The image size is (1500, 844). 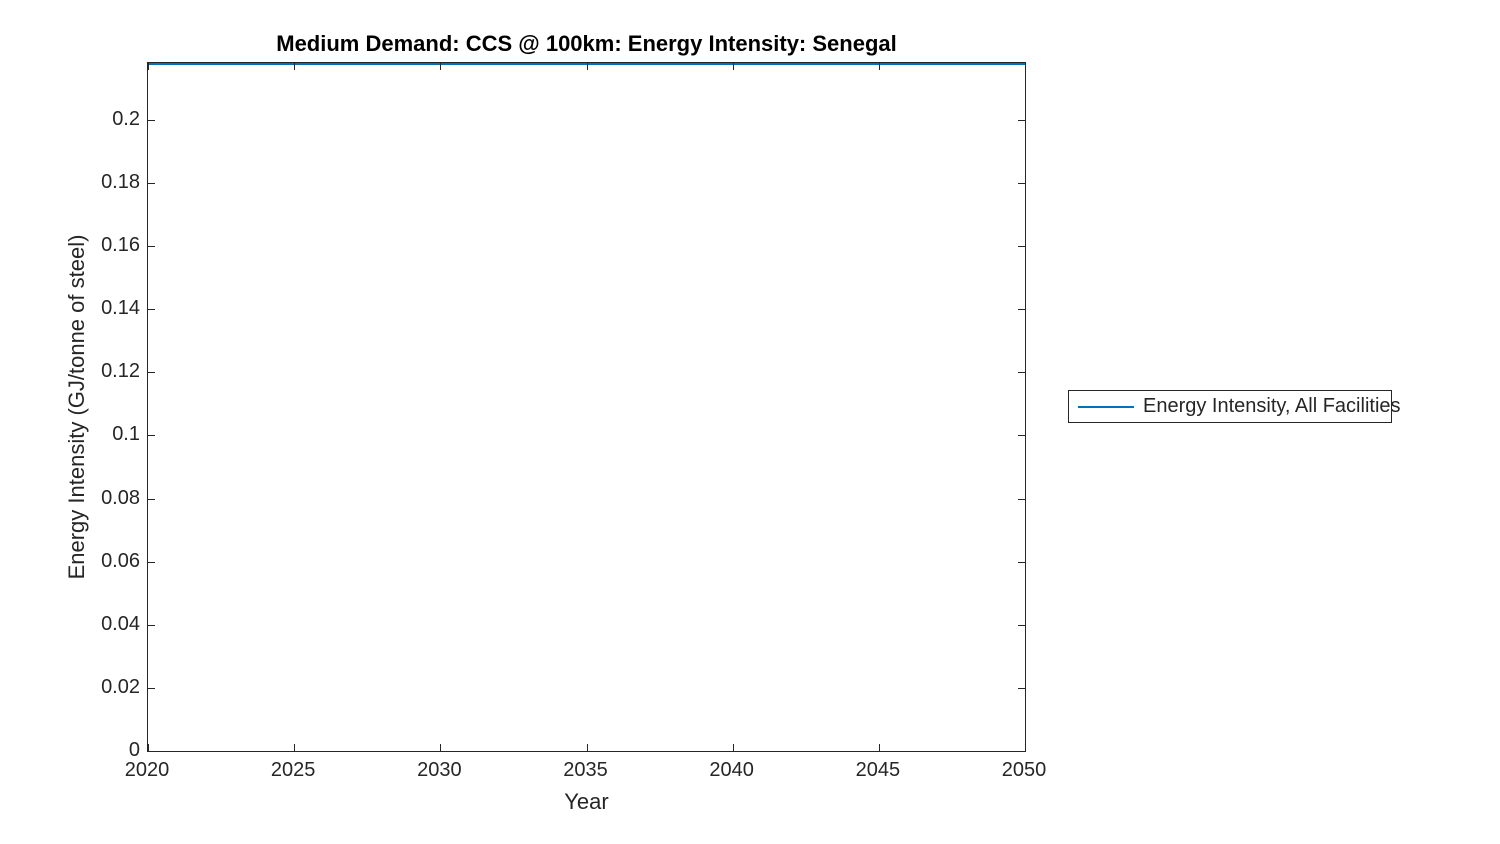 What do you see at coordinates (1024, 770) in the screenshot?
I see `x-tick-label: 2050` at bounding box center [1024, 770].